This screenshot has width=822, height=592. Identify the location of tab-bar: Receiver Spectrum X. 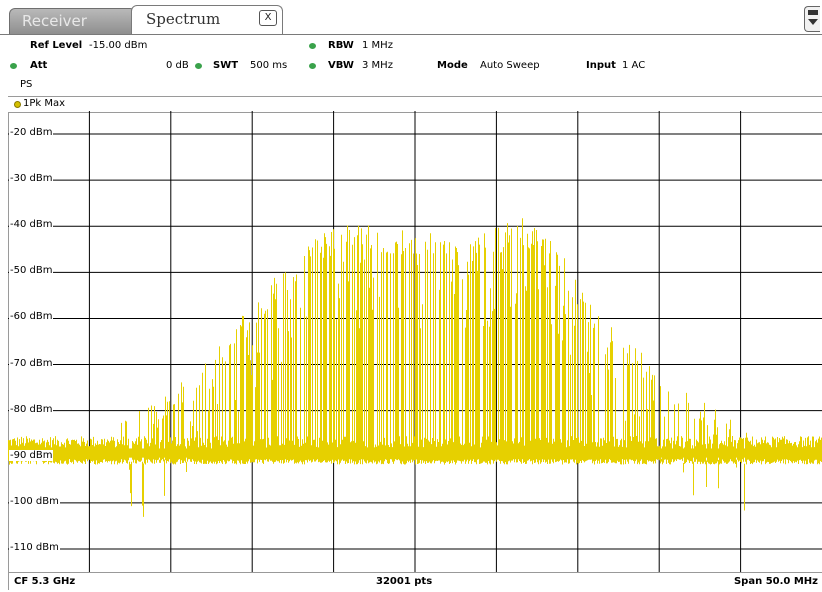
(411, 17).